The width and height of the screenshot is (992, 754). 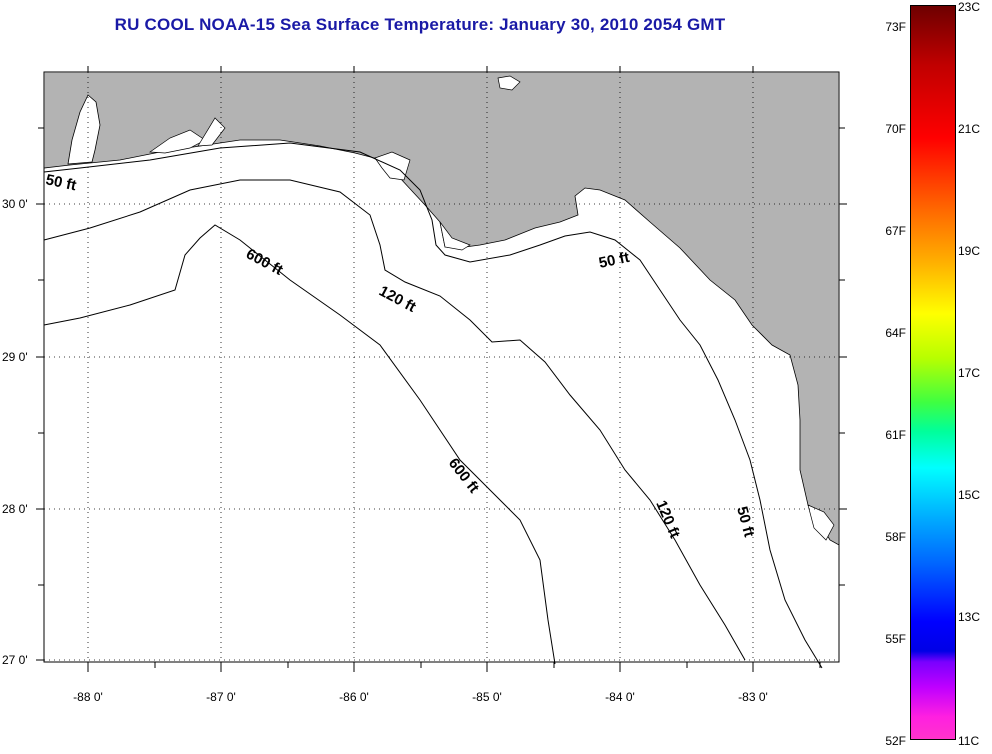 What do you see at coordinates (895, 639) in the screenshot?
I see `colorbar-label-f: 55F` at bounding box center [895, 639].